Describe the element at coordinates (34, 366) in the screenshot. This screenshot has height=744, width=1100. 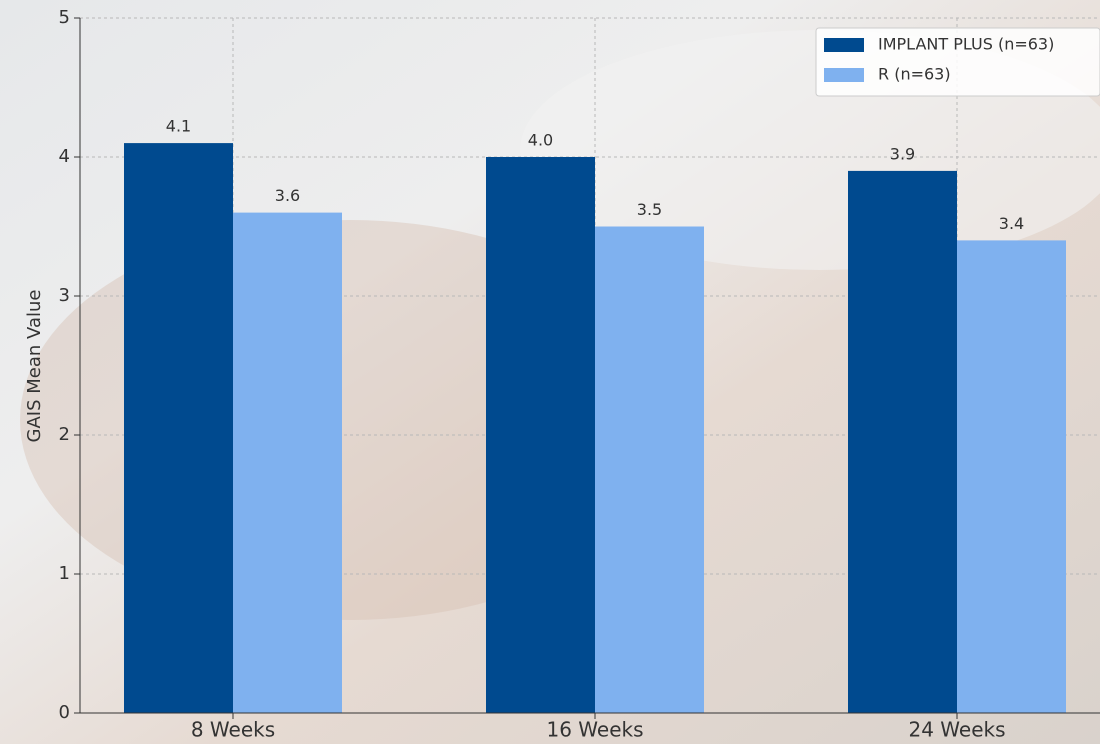
I see `y-axis-label: GAIS Mean Value` at that location.